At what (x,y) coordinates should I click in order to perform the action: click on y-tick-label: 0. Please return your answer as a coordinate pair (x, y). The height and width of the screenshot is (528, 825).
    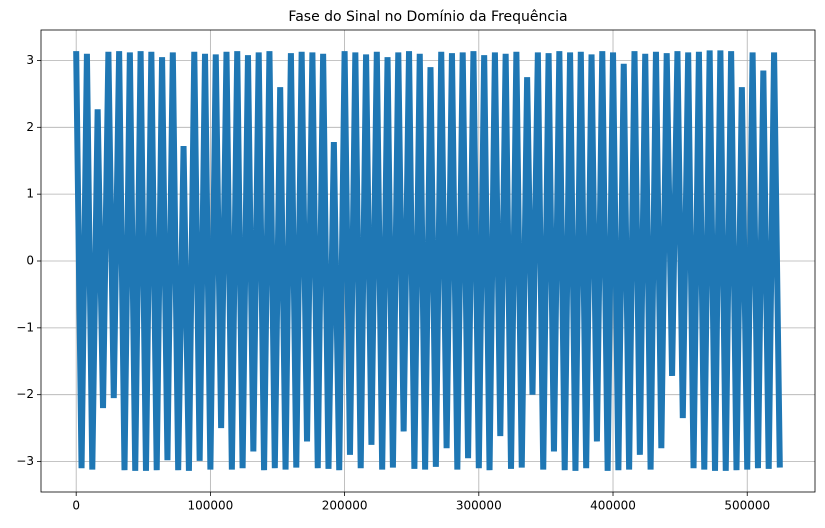
    Looking at the image, I should click on (30, 261).